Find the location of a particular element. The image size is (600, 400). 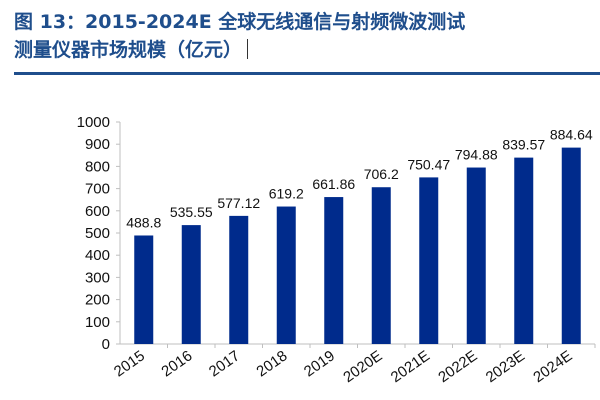

y-tick-label: 400 is located at coordinates (97, 255).